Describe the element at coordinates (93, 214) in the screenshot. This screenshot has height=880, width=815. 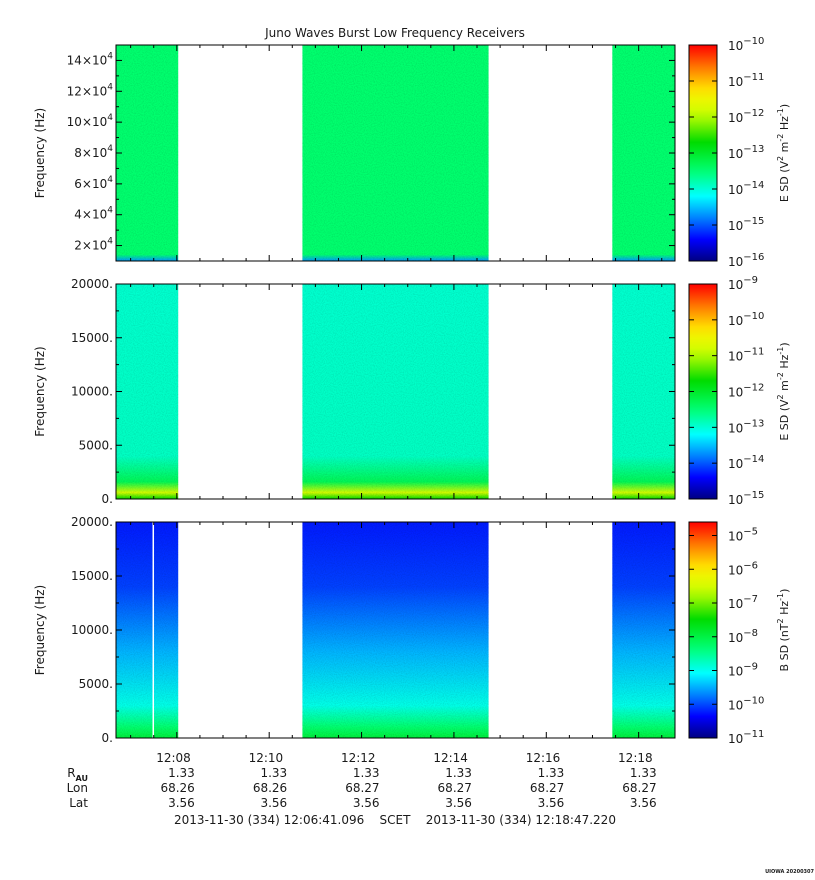
I see `y-tick-label: 4×104` at that location.